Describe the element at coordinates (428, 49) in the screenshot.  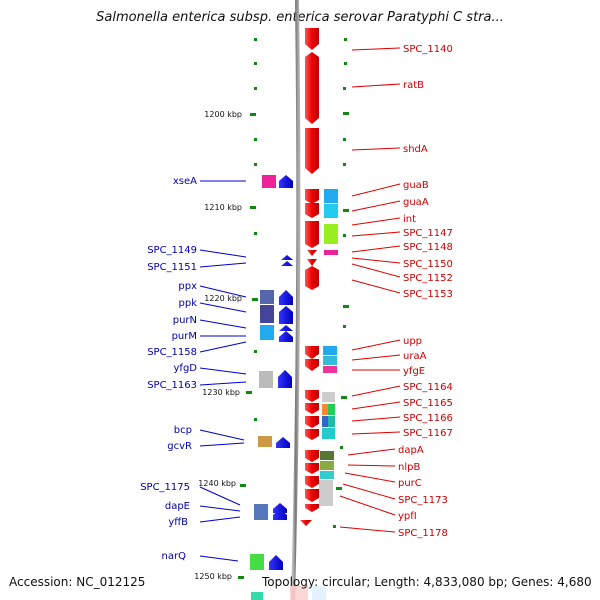
I see `gene-label-SPC_1140: SPC_1140` at that location.